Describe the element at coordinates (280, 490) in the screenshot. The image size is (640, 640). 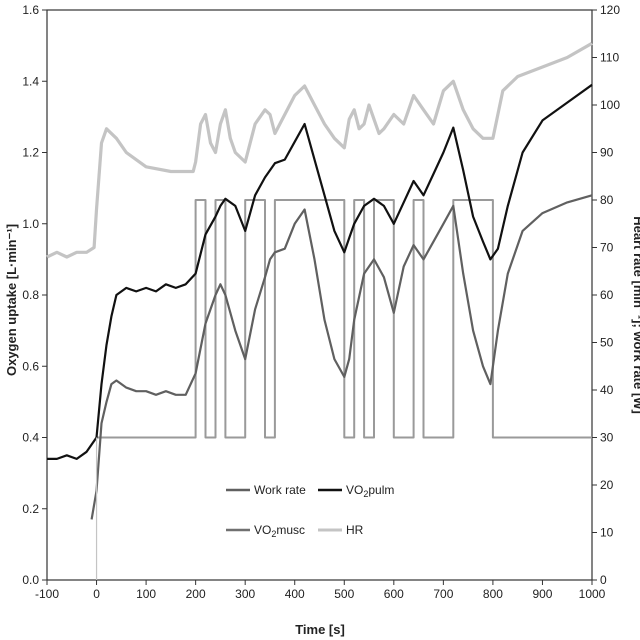
I see `legend-label-work-rate: Work rate` at that location.